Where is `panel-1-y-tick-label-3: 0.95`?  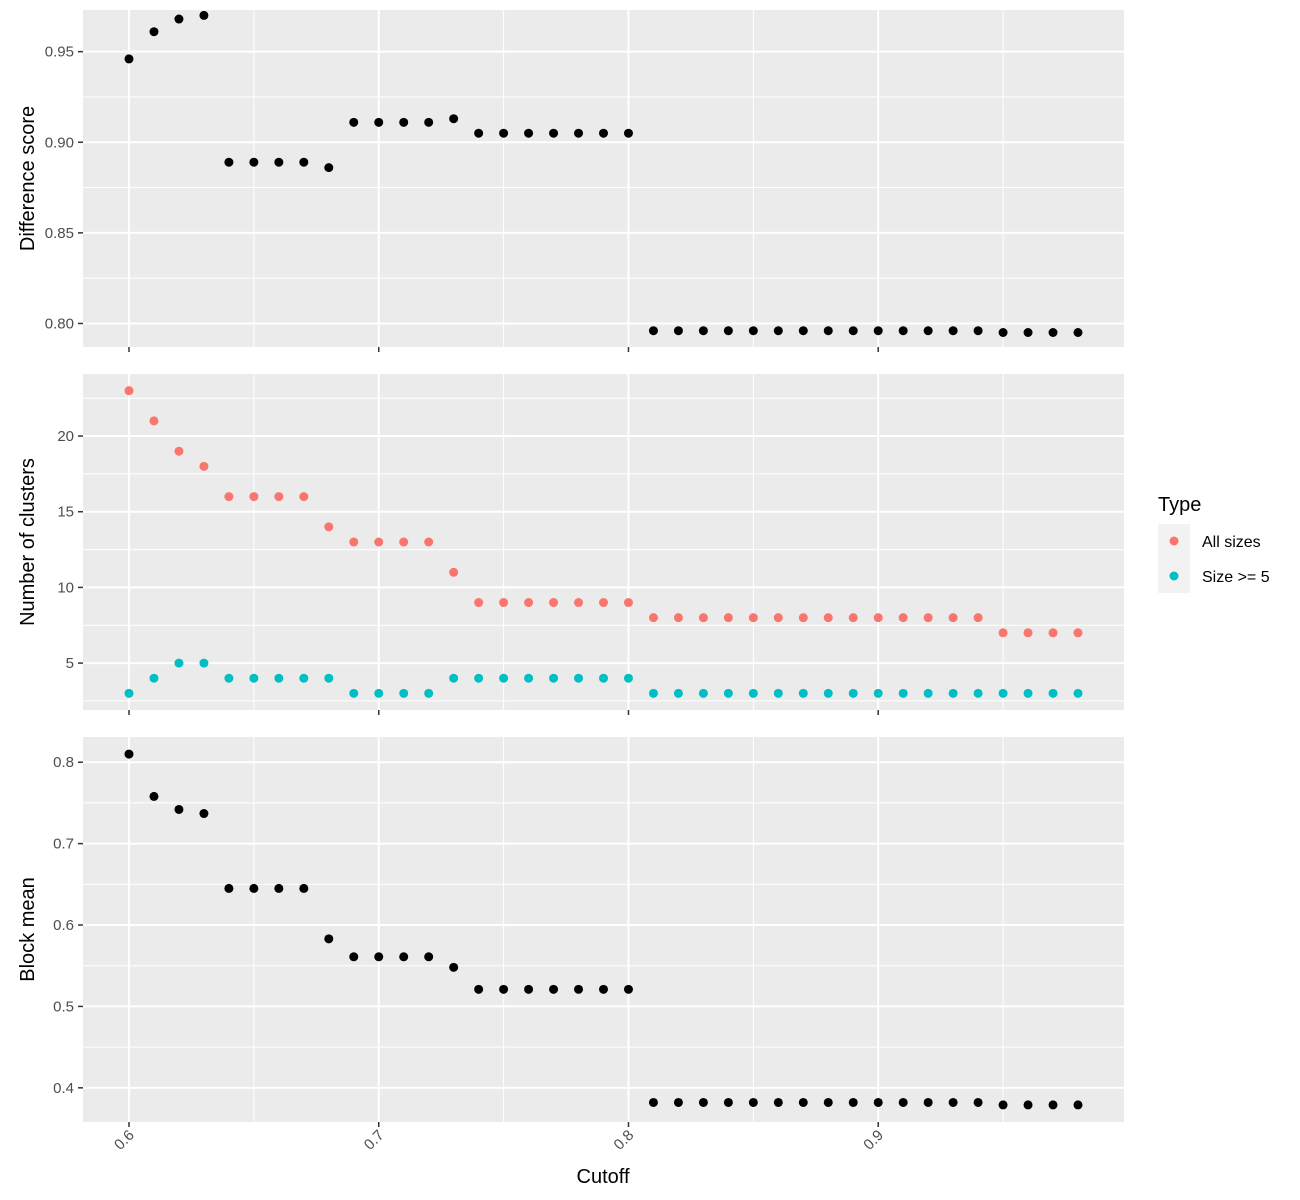
panel-1-y-tick-label-3: 0.95 is located at coordinates (59, 52).